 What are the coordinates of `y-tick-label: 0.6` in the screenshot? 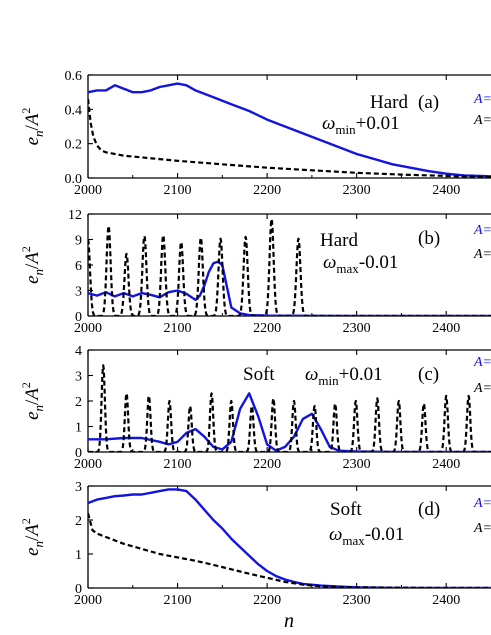 It's located at (74, 76).